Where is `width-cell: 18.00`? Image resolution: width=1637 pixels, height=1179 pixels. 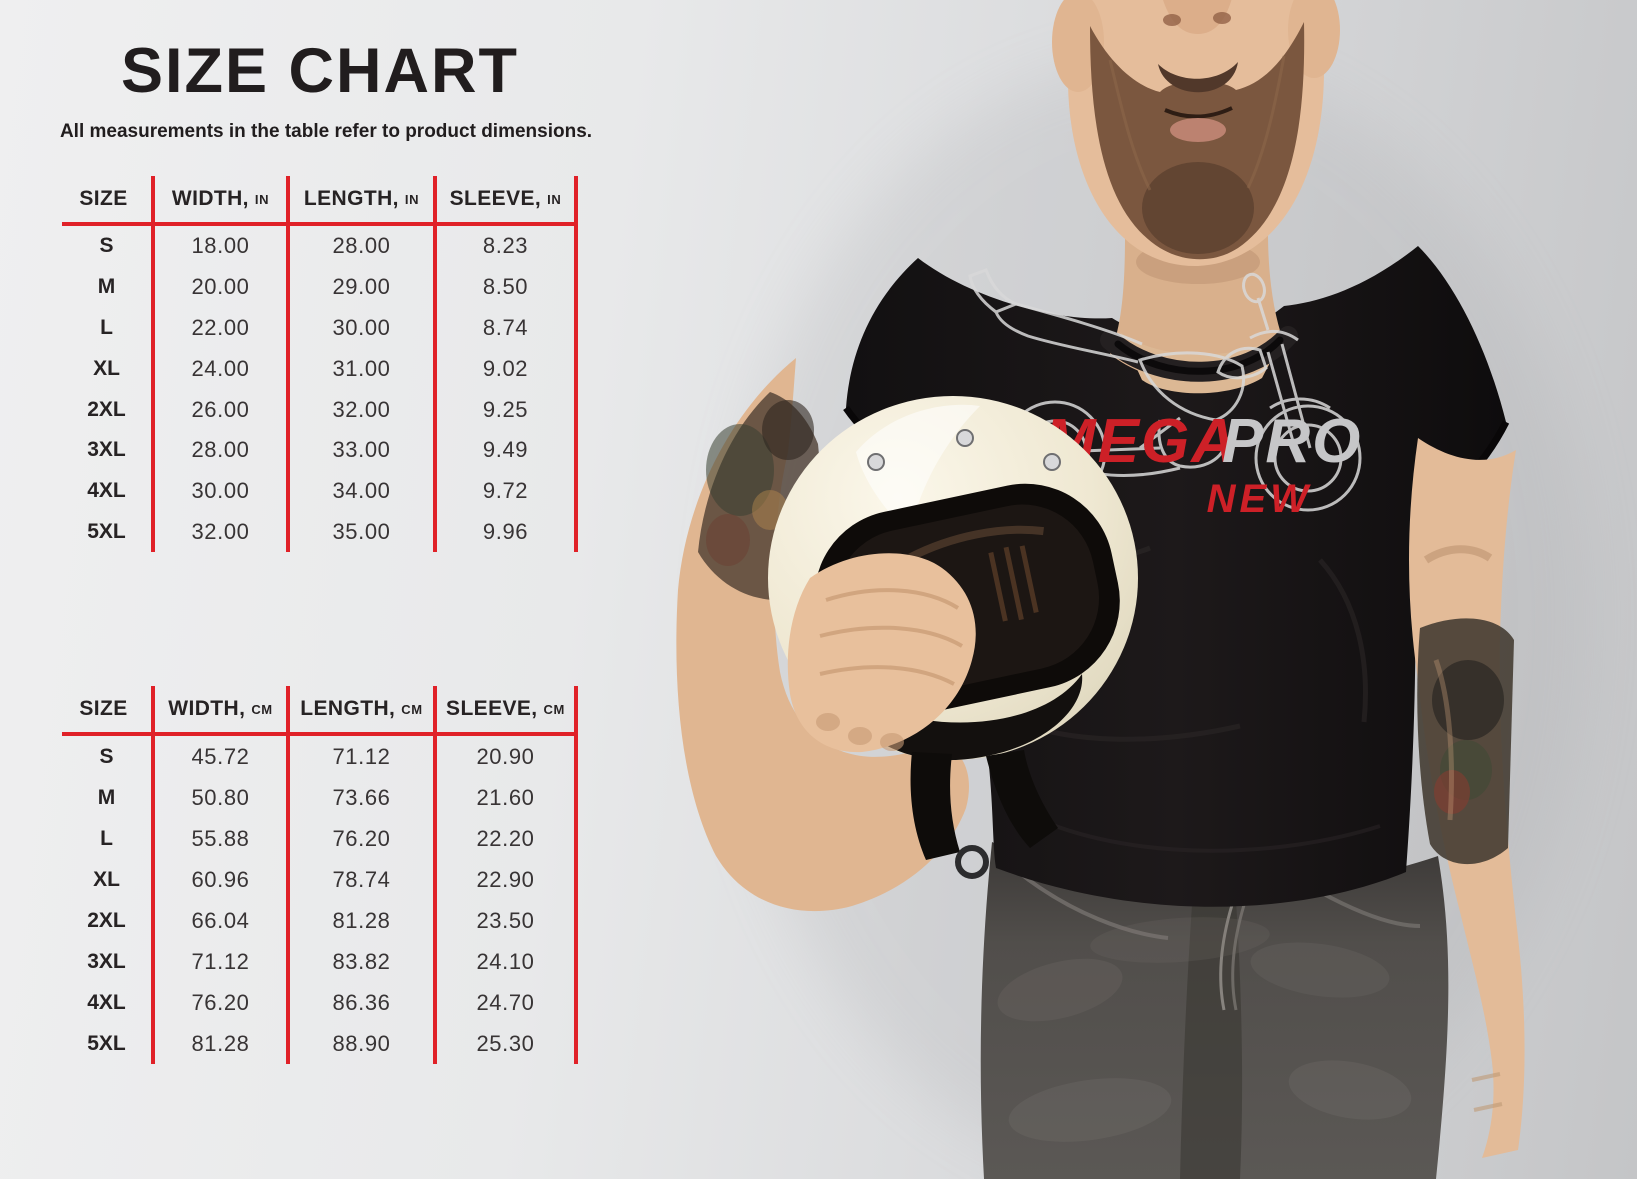
width-cell: 18.00 is located at coordinates (222, 246).